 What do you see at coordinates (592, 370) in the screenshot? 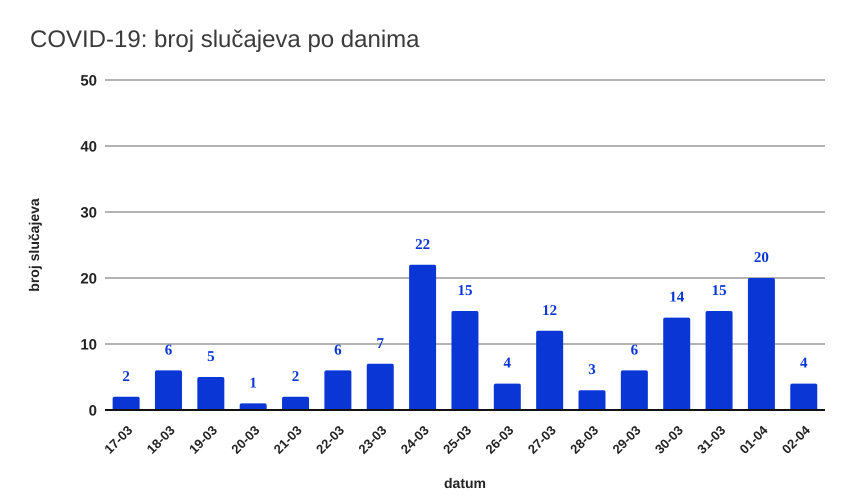
I see `data-label: 3` at bounding box center [592, 370].